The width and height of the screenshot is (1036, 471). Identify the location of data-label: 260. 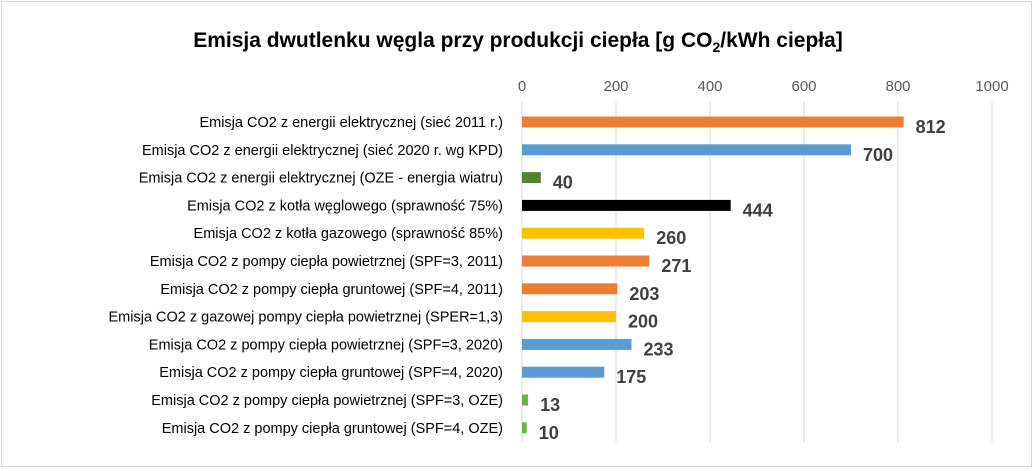
(671, 238).